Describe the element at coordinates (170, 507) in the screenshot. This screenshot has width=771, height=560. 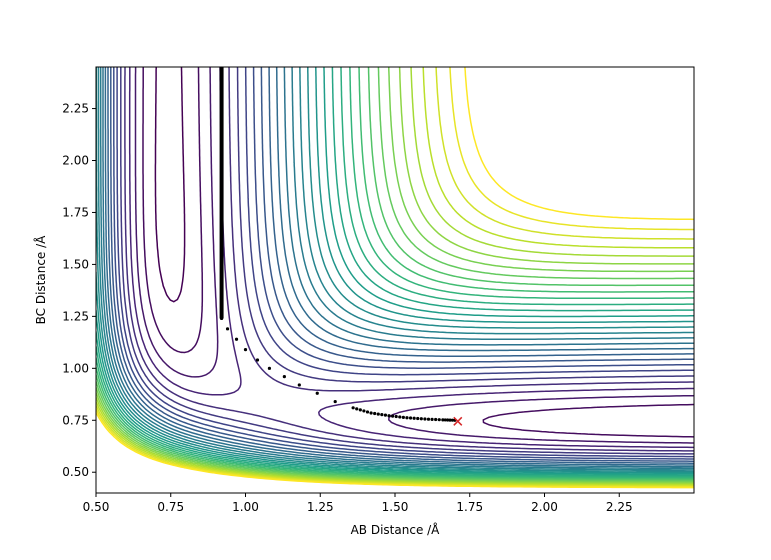
I see `x-tick-label: 0.75` at that location.